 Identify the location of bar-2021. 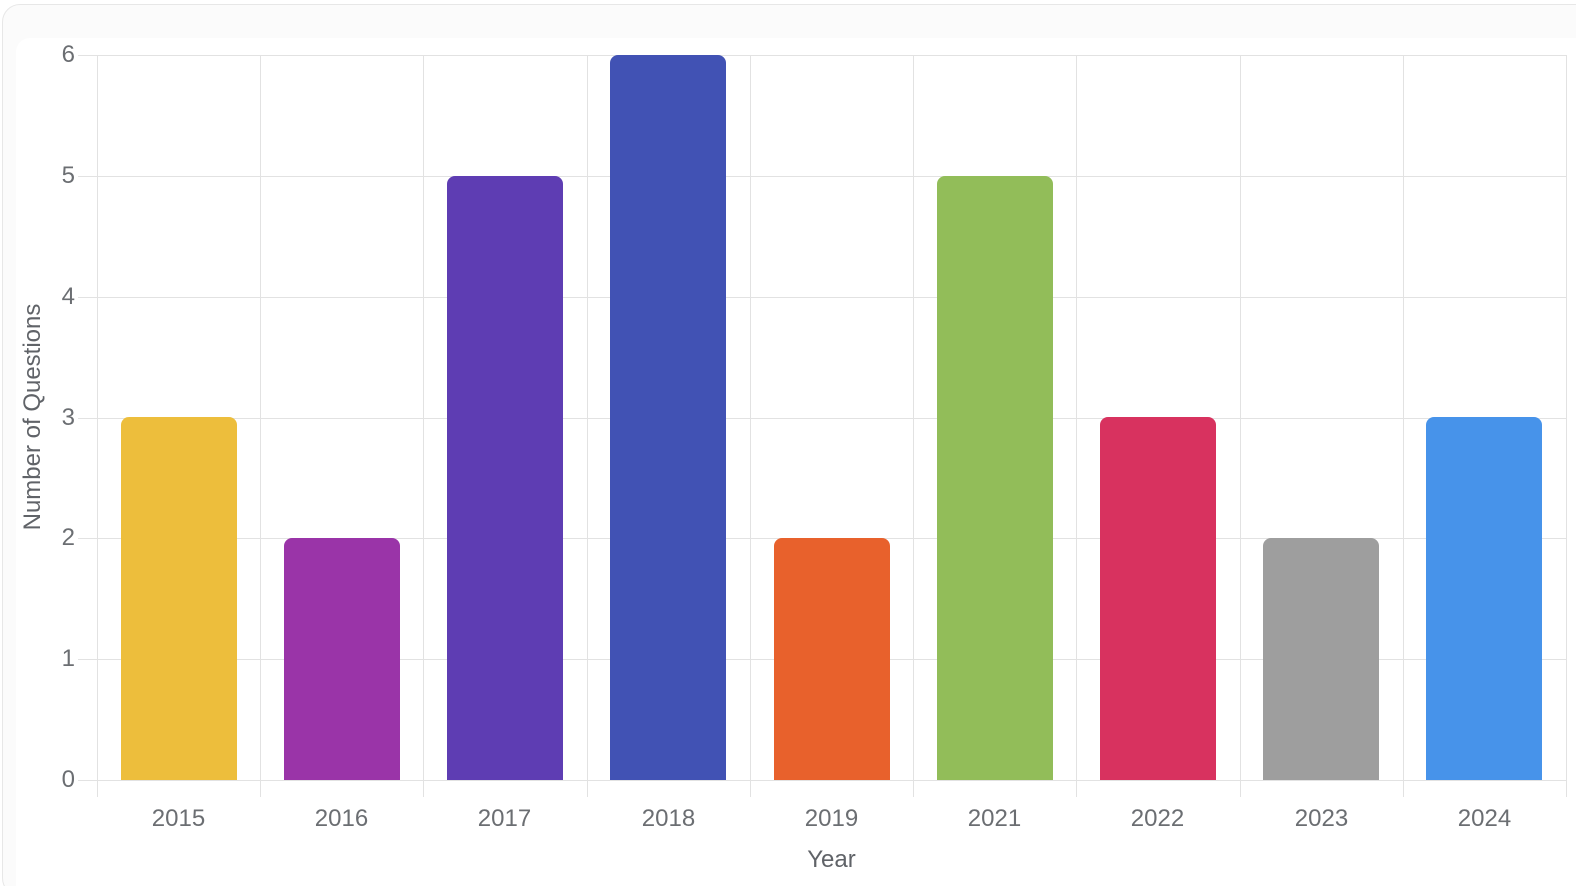
(995, 478).